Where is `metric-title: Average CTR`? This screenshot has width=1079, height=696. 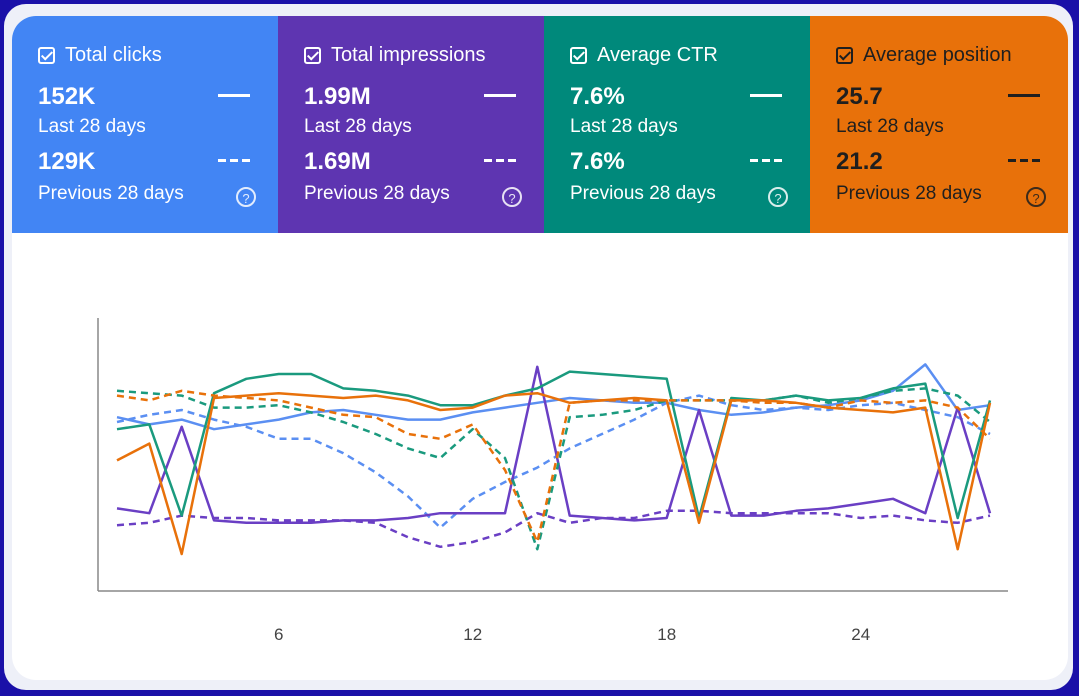
metric-title: Average CTR is located at coordinates (657, 55).